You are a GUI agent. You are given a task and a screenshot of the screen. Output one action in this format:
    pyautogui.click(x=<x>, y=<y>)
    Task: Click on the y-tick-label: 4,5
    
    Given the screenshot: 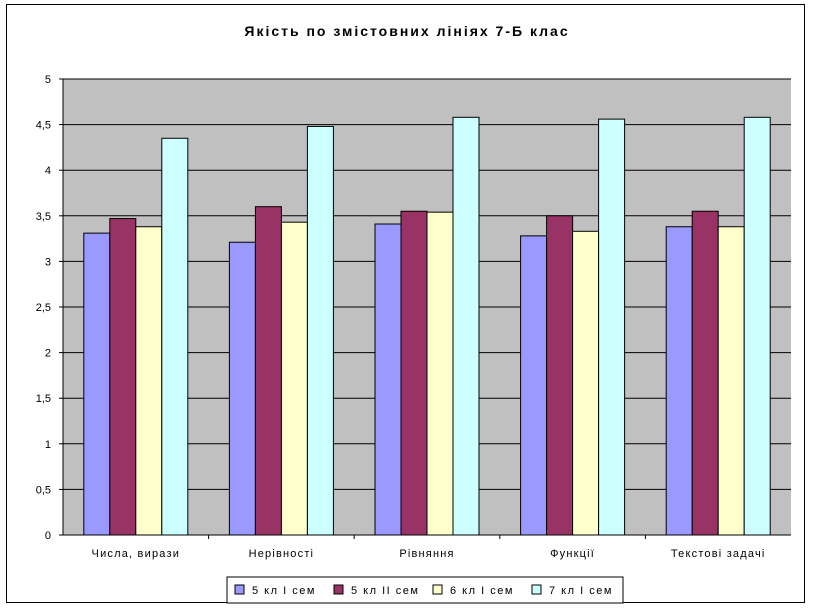 What is the action you would take?
    pyautogui.click(x=43, y=126)
    